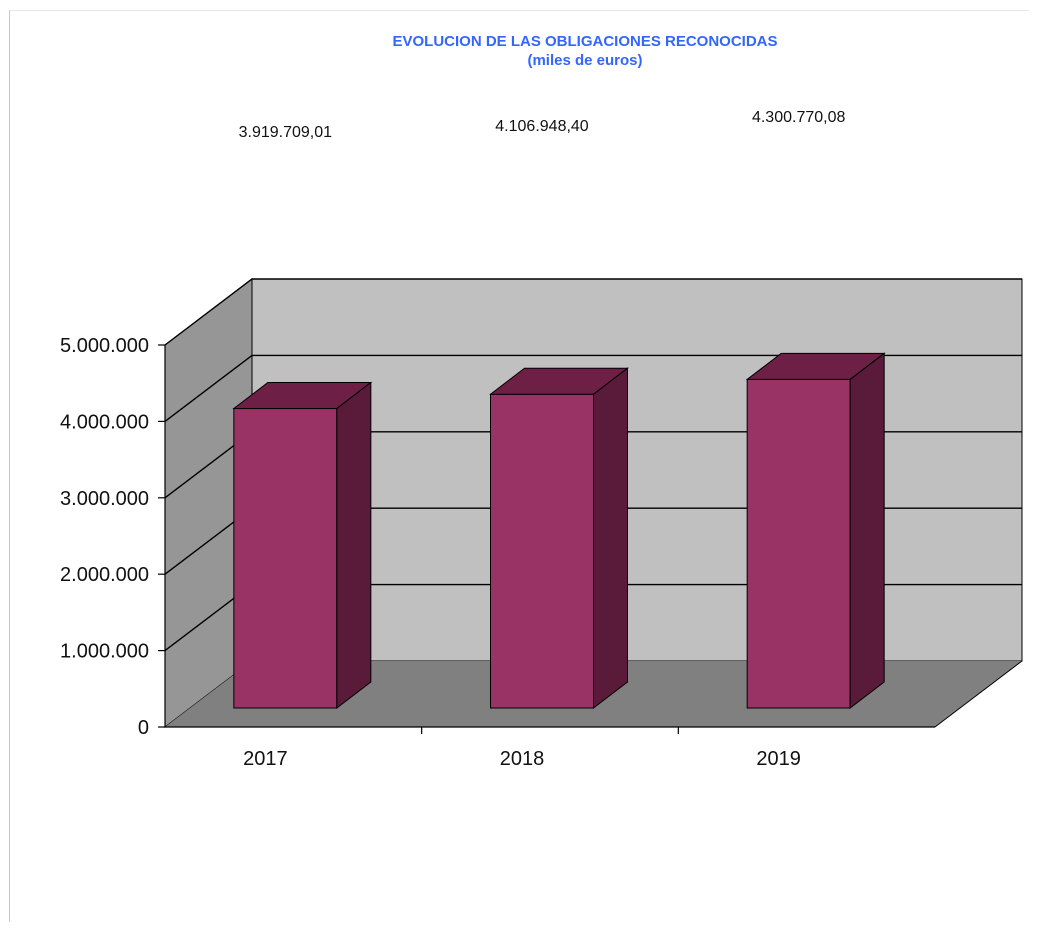 Image resolution: width=1039 pixels, height=931 pixels. Describe the element at coordinates (104, 499) in the screenshot. I see `y-tick-label: 3.000.000` at that location.